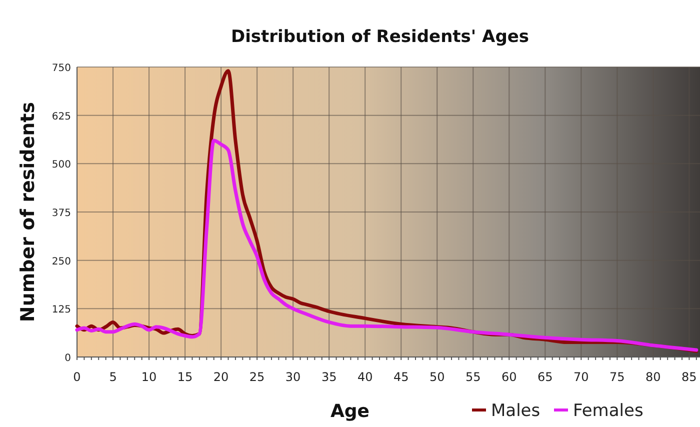 The image size is (700, 427). Describe the element at coordinates (293, 377) in the screenshot. I see `x-tick-label: 30` at that location.